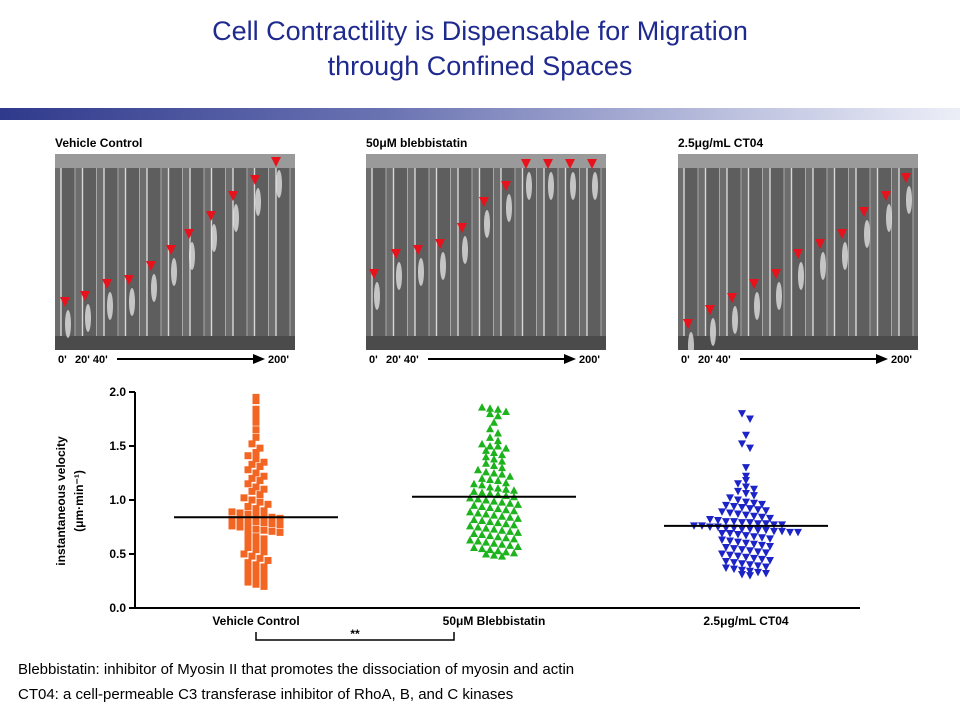 Image resolution: width=960 pixels, height=720 pixels. What do you see at coordinates (62, 360) in the screenshot?
I see `time-start-label: 0'` at bounding box center [62, 360].